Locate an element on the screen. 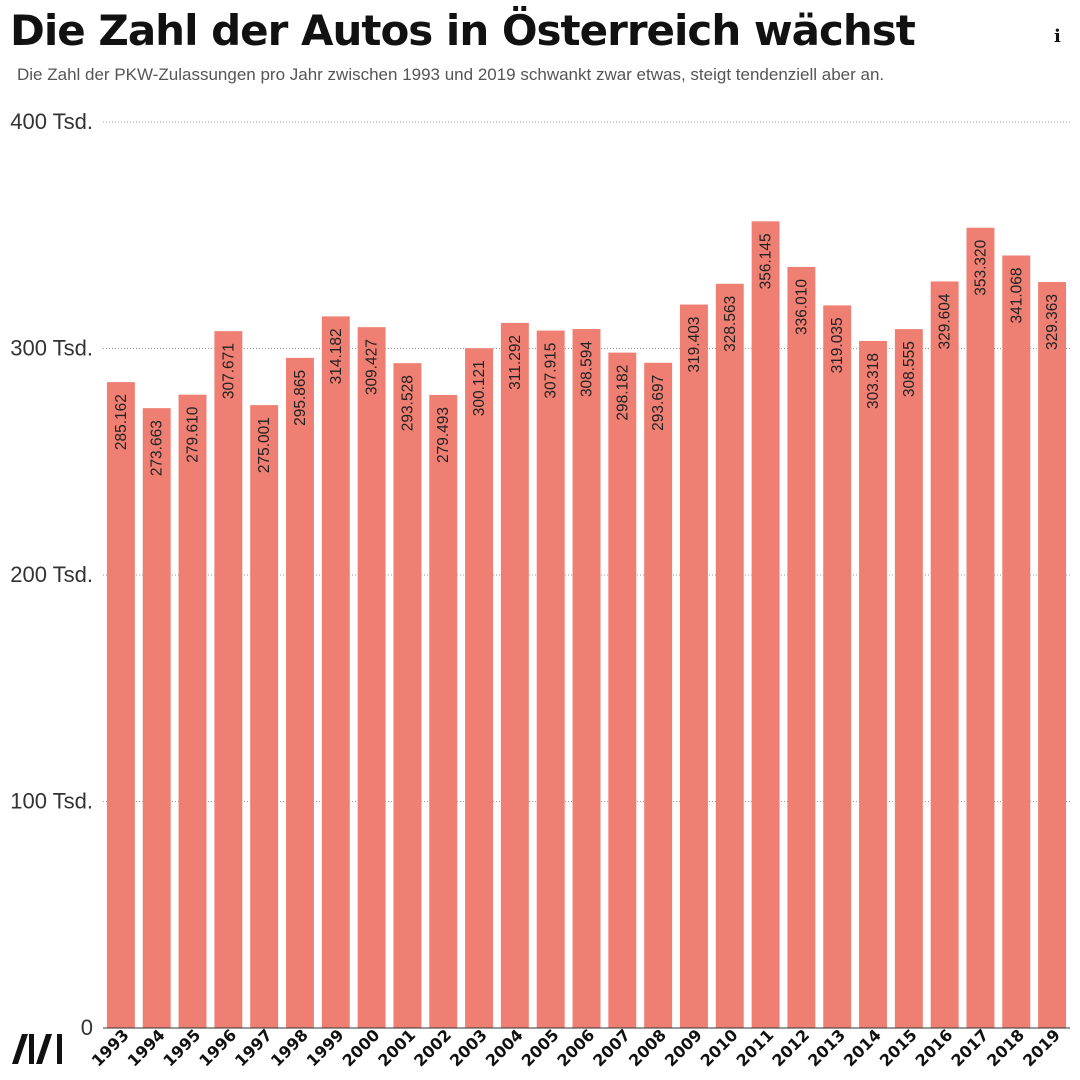 The height and width of the screenshot is (1080, 1080). data-label: 307.671 is located at coordinates (228, 371).